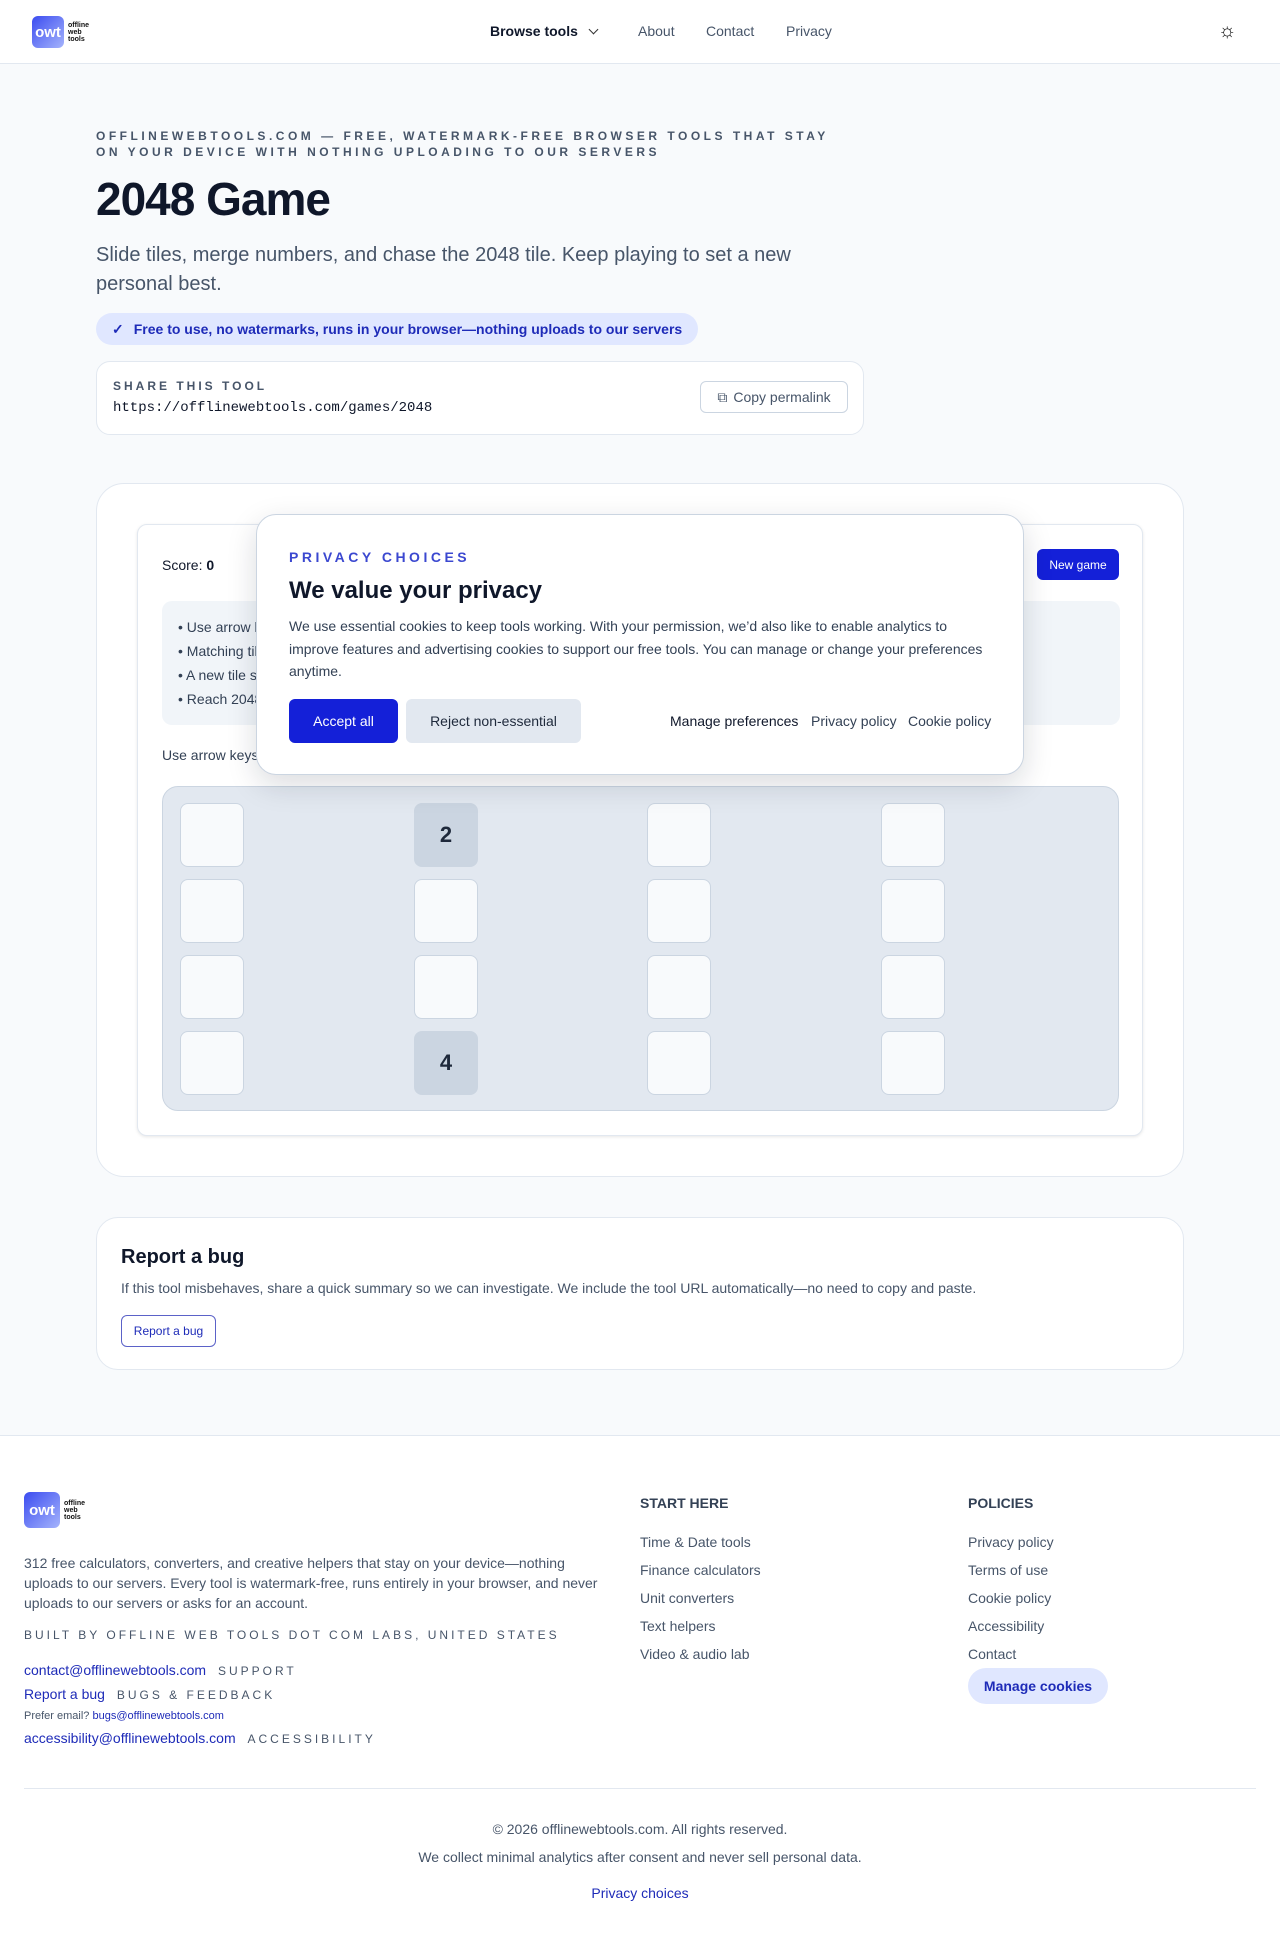  Describe the element at coordinates (700, 1570) in the screenshot. I see `footer-link: Finance calculators` at that location.